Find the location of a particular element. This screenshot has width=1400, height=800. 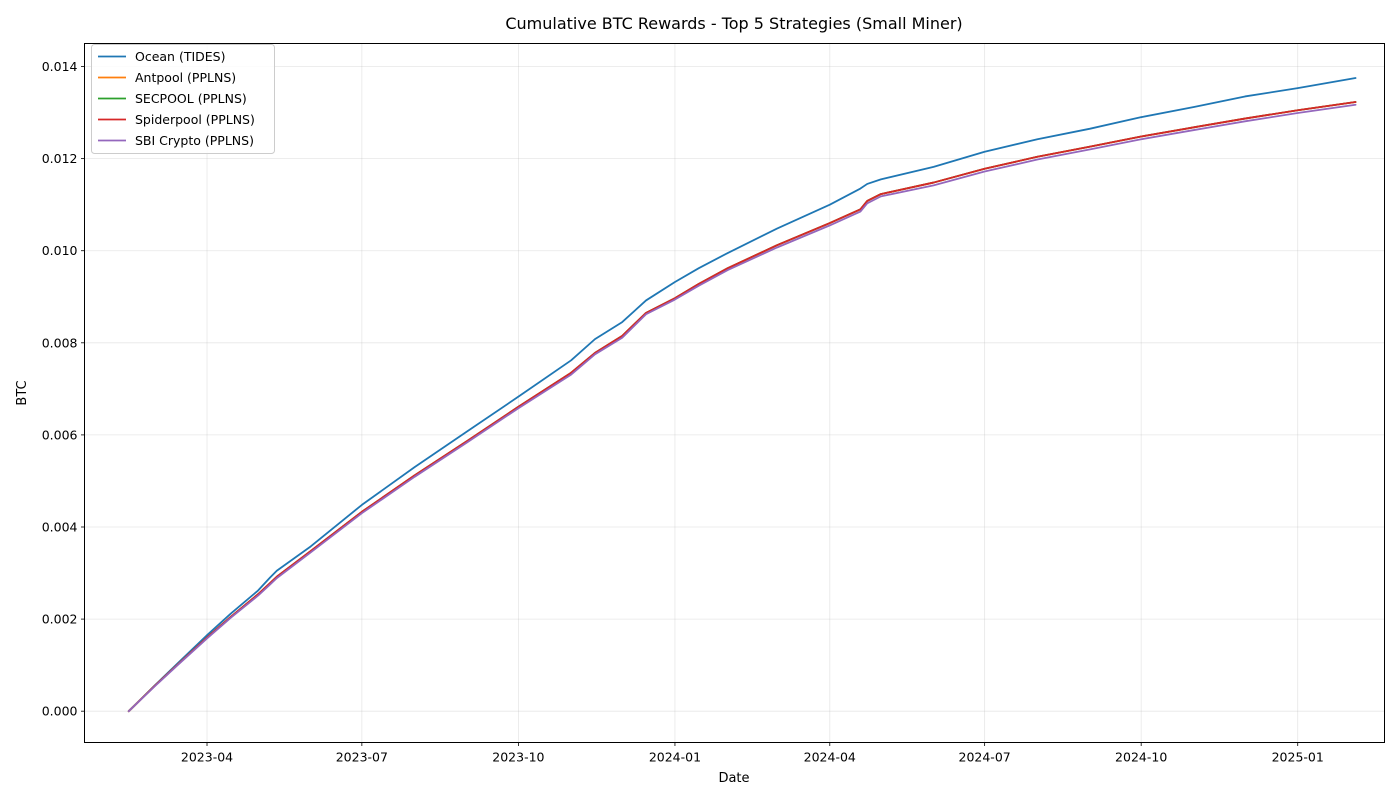

x-axis-label: Date is located at coordinates (733, 778).